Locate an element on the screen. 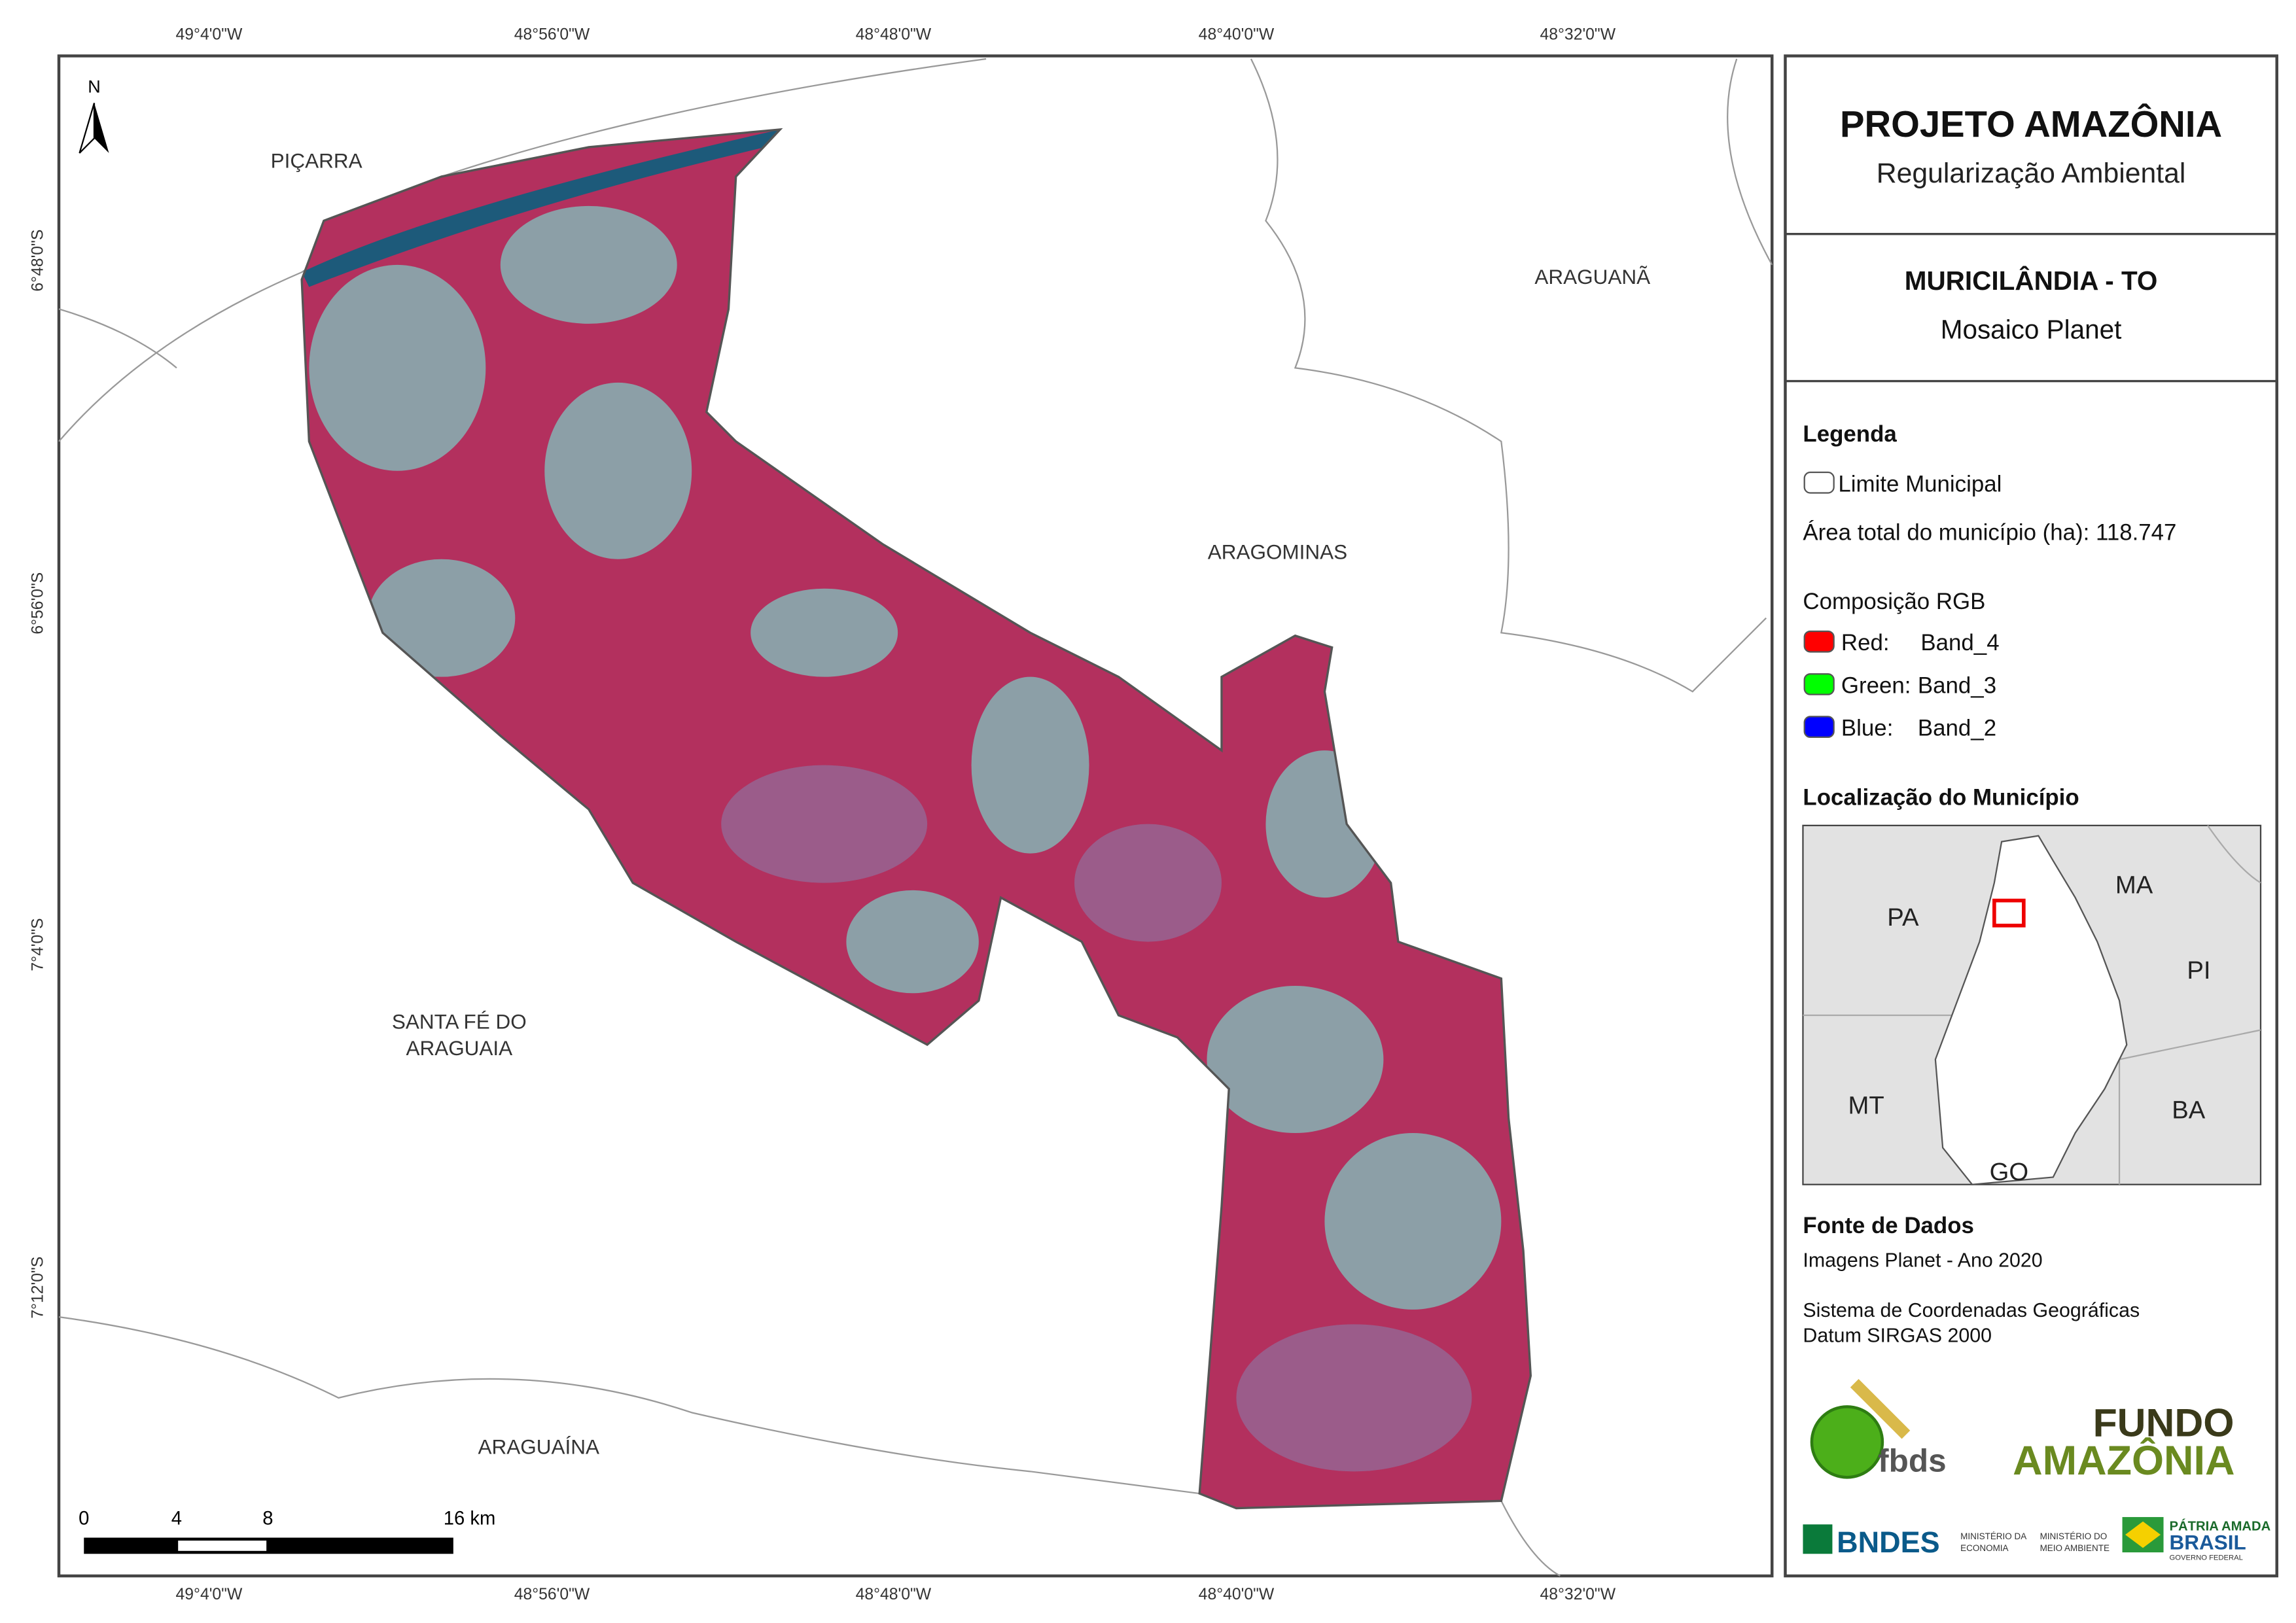 The width and height of the screenshot is (2296, 1623). state-label: PI is located at coordinates (2198, 971).